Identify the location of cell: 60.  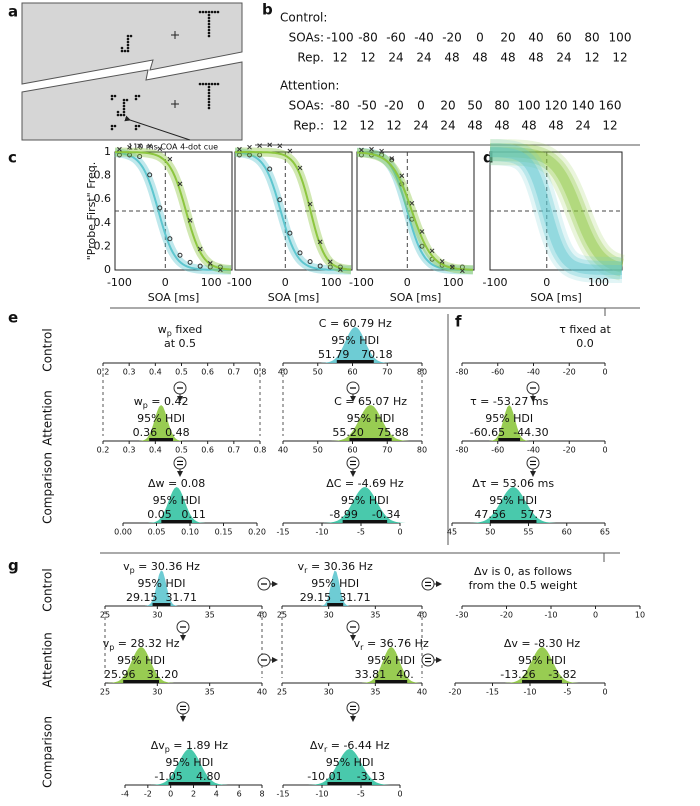
(563, 38).